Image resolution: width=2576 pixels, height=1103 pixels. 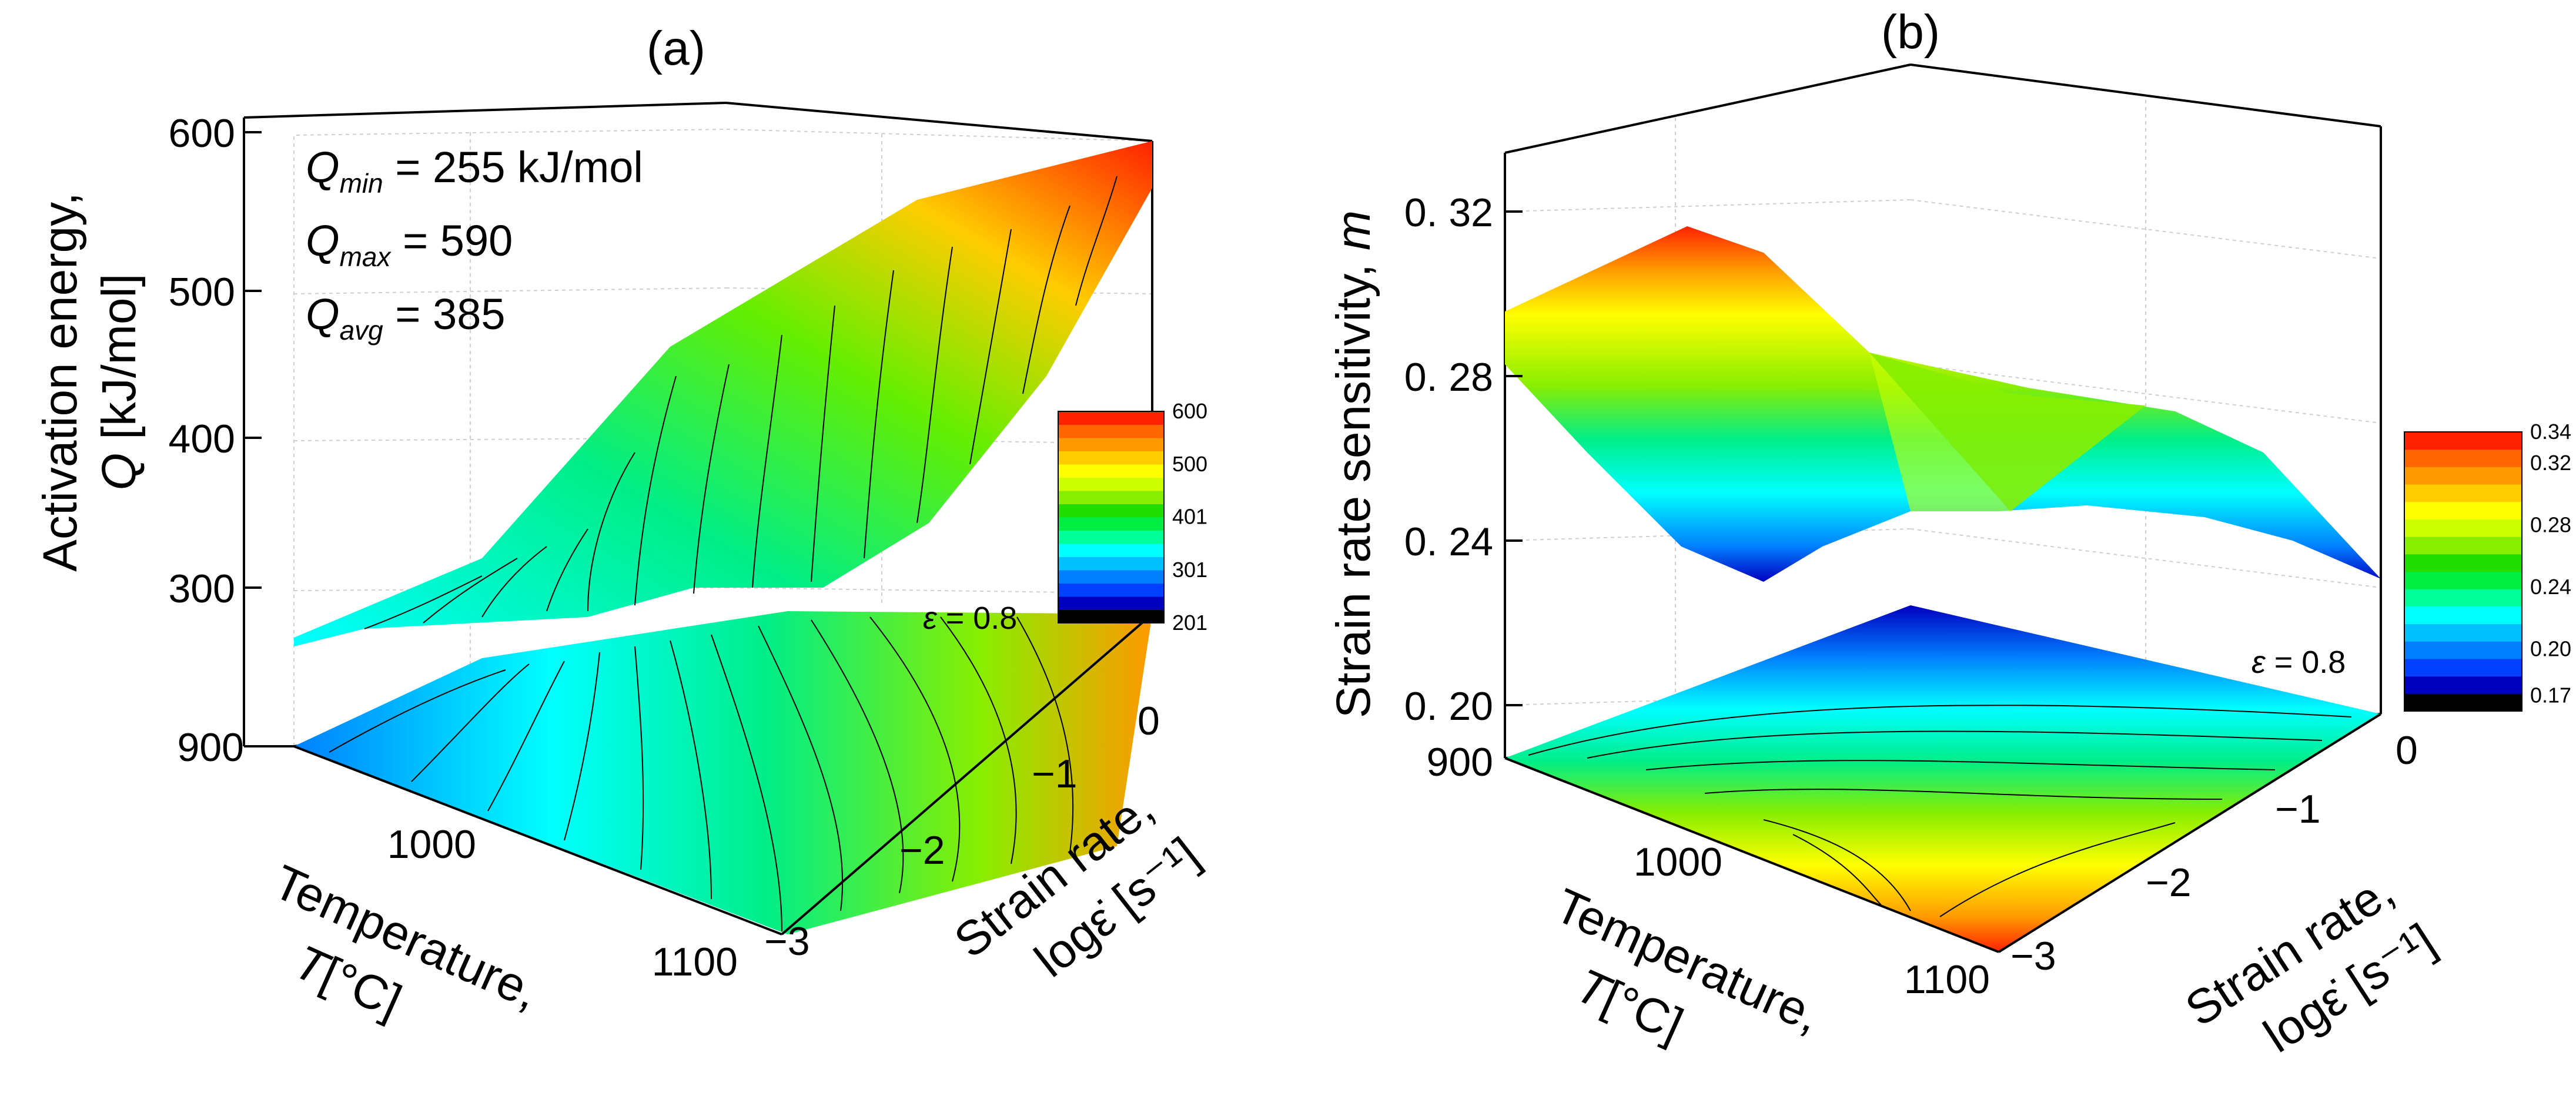 I want to click on b-y-tick: −2, so click(x=2169, y=883).